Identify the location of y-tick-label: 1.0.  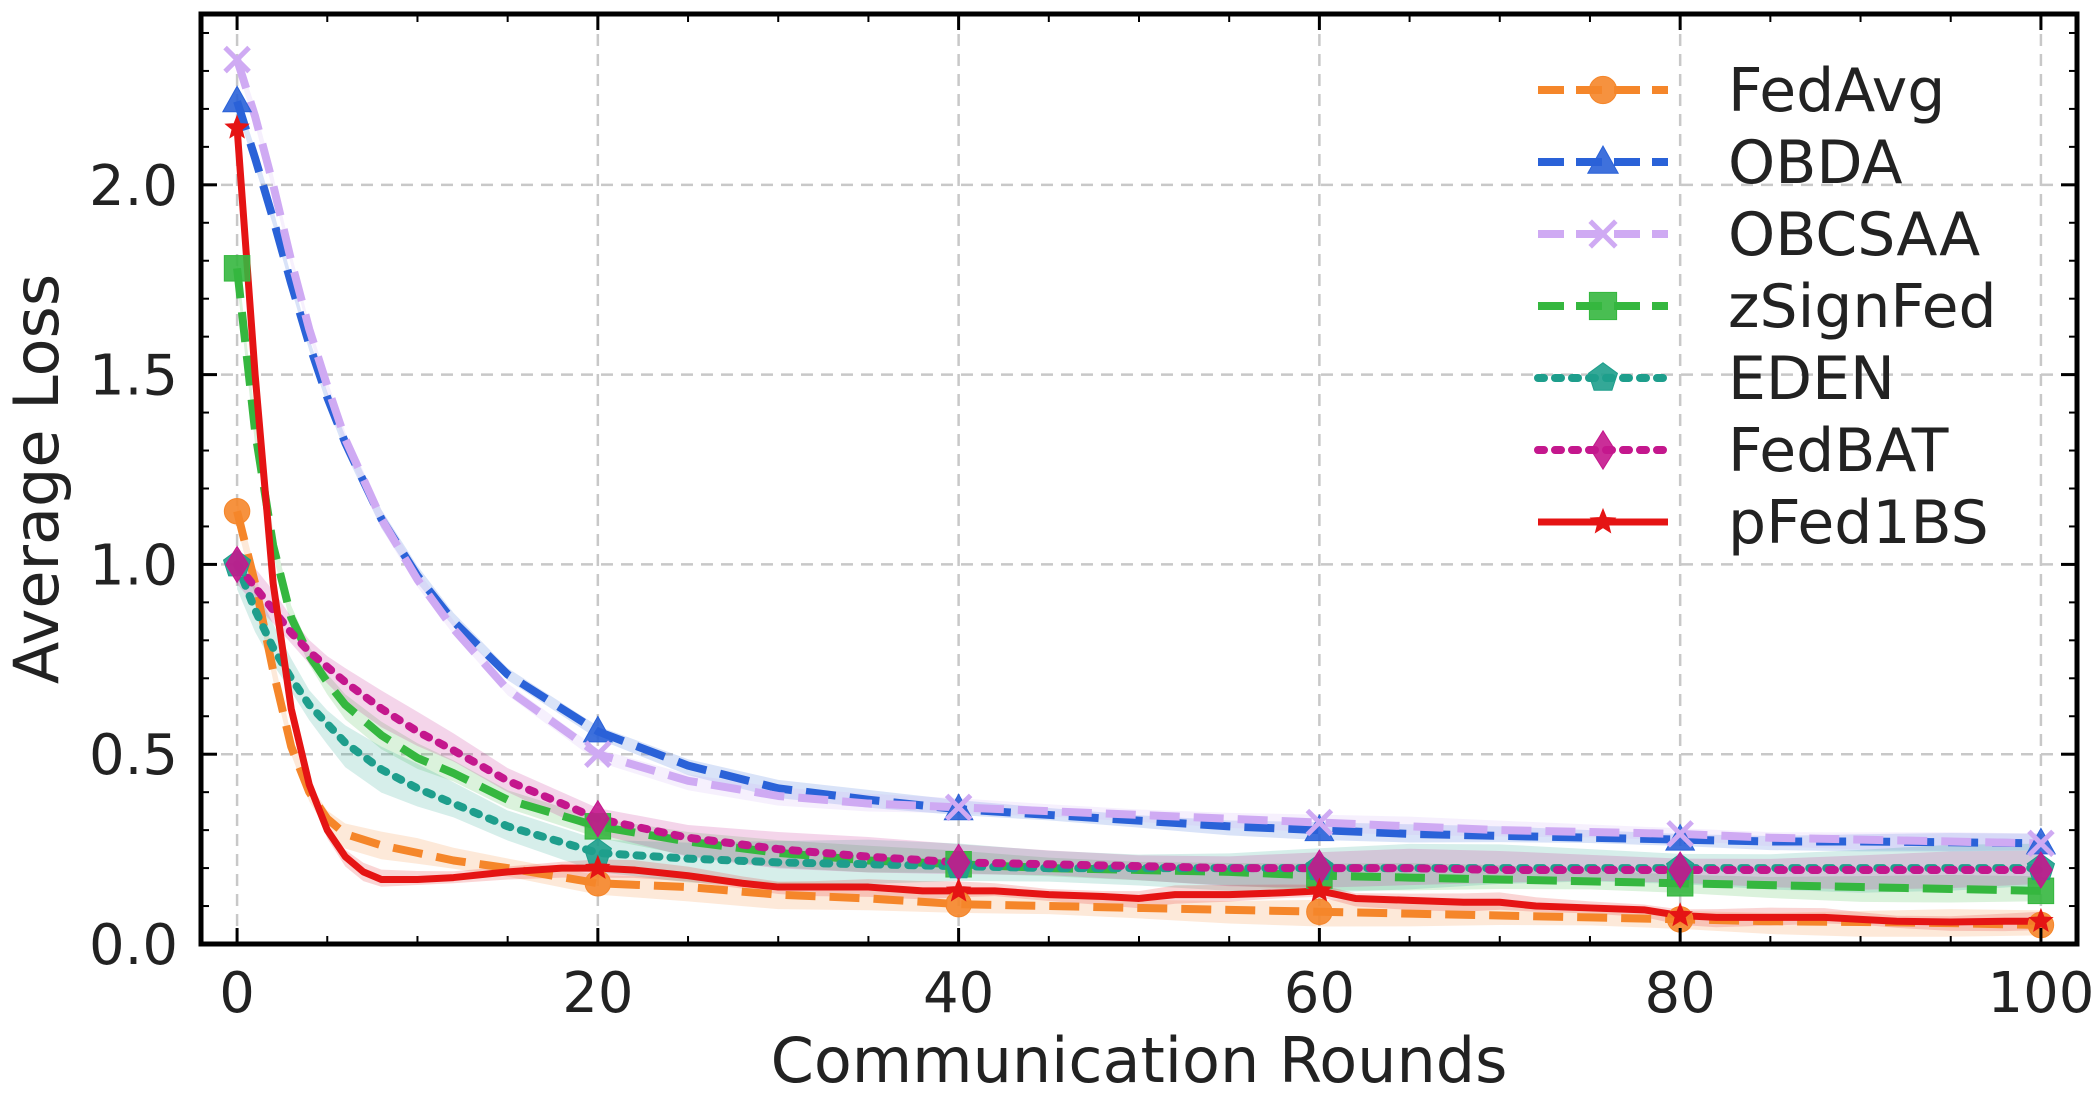
(133, 565).